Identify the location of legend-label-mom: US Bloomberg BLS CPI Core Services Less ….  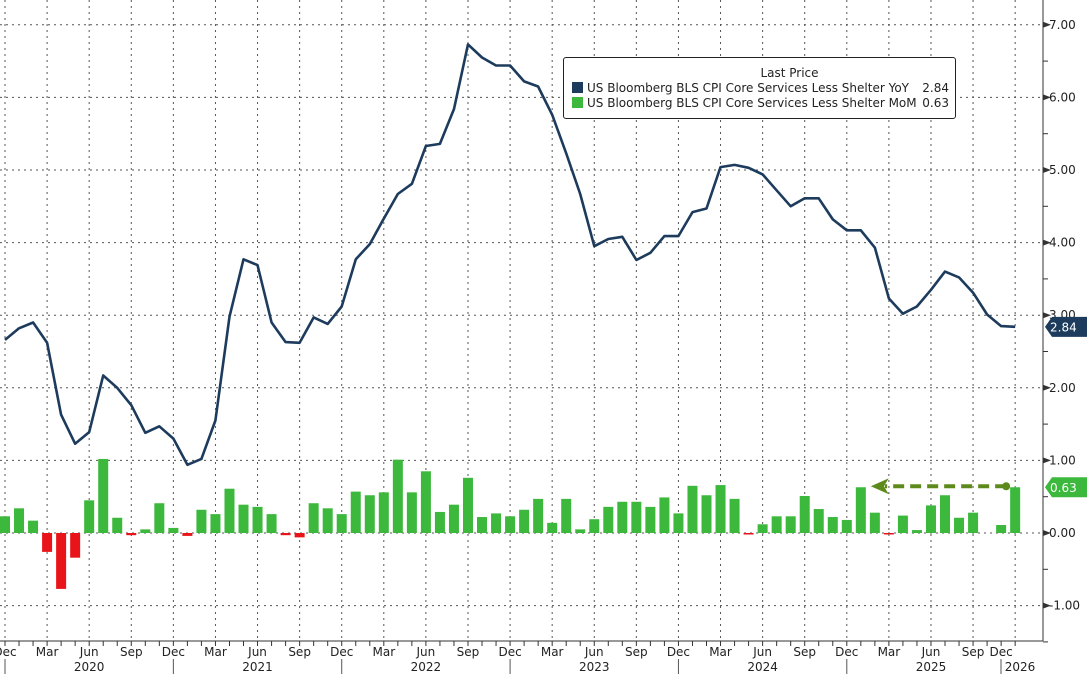
(752, 102).